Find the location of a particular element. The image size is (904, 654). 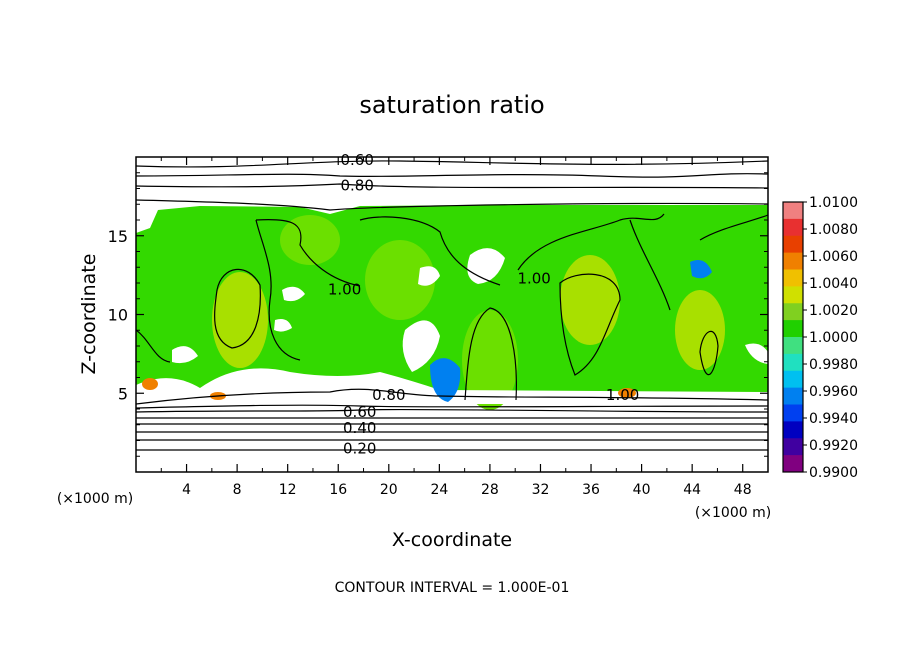

y-tick-label: 10 is located at coordinates (118, 315).